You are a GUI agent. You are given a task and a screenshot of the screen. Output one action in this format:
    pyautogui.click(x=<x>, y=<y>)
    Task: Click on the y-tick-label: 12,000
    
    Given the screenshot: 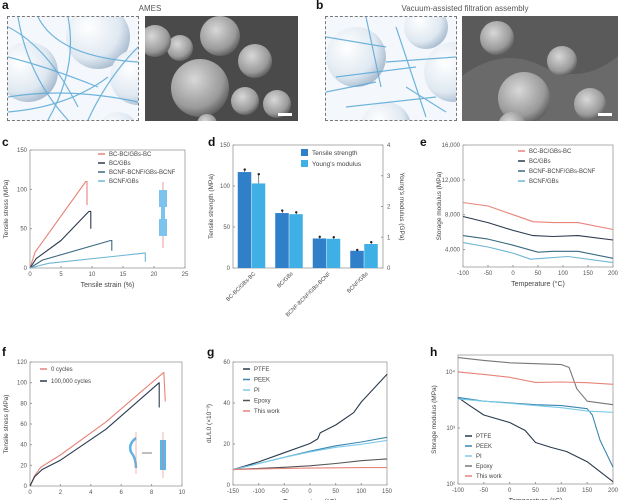 What is the action you would take?
    pyautogui.click(x=451, y=181)
    